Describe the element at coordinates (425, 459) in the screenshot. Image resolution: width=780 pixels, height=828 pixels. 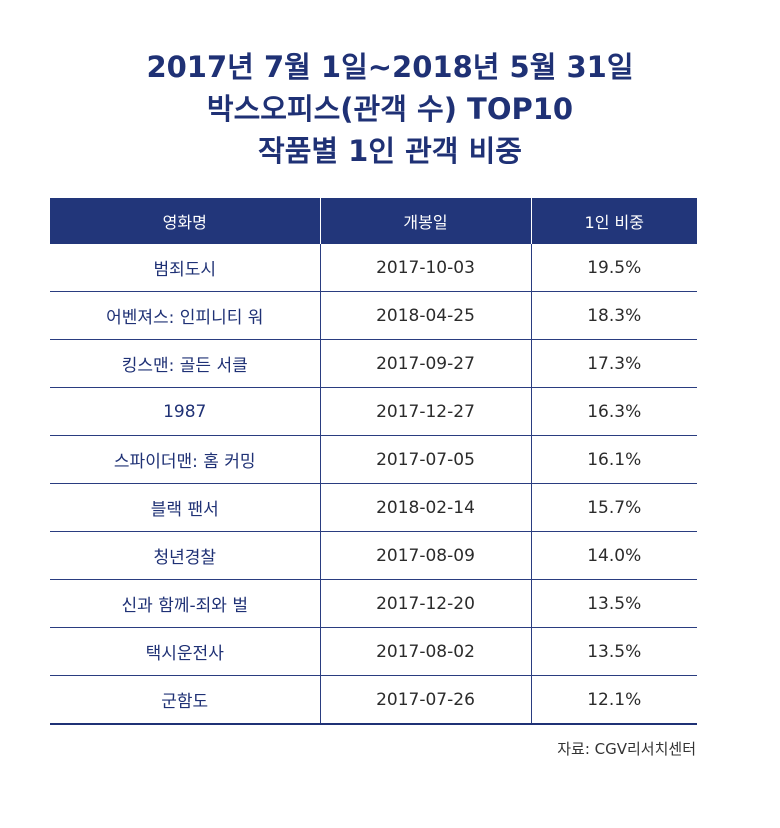
I see `release-date: 2017-07-05` at that location.